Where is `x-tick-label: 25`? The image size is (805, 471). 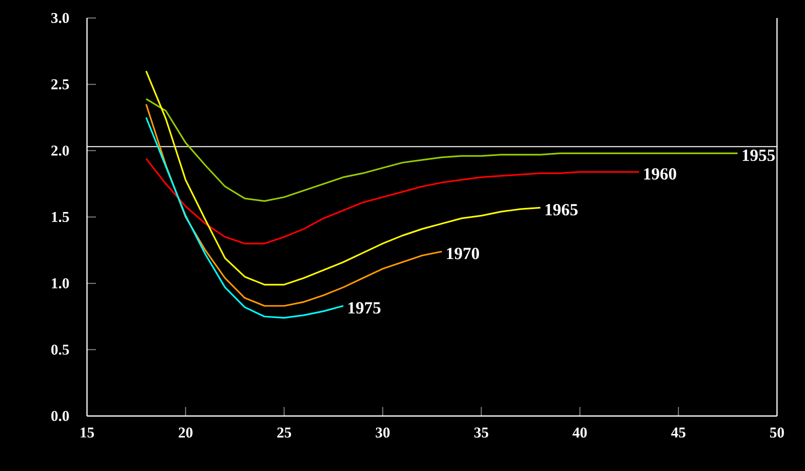
x-tick-label: 25 is located at coordinates (284, 433).